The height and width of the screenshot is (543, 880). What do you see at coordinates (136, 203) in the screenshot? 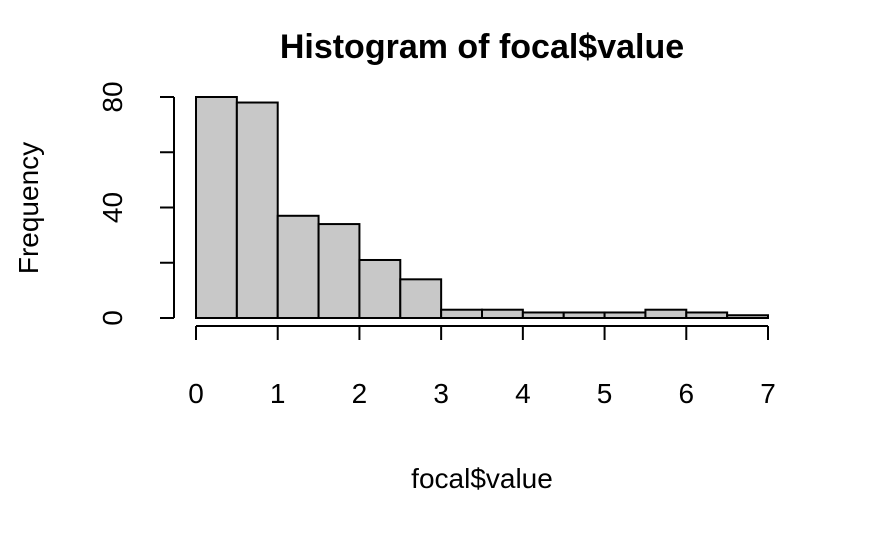
I see `y-axis: 0 40 80` at bounding box center [136, 203].